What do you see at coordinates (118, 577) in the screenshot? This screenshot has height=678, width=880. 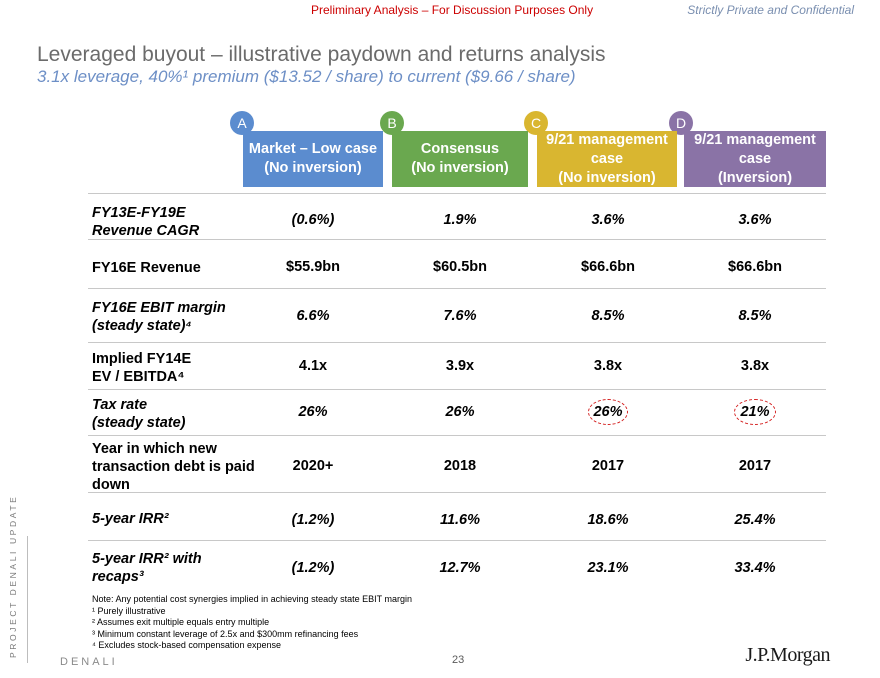 I see `row-label-line: recaps³` at bounding box center [118, 577].